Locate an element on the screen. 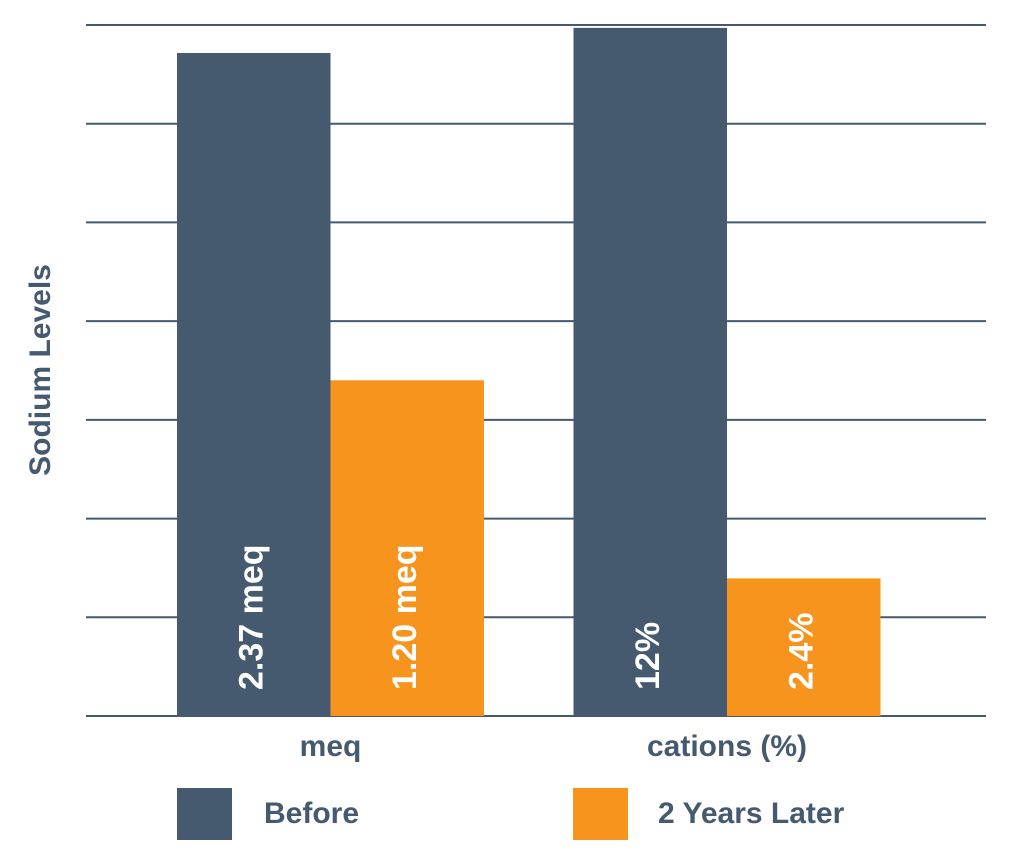  value-label: 2.4% is located at coordinates (802, 652).